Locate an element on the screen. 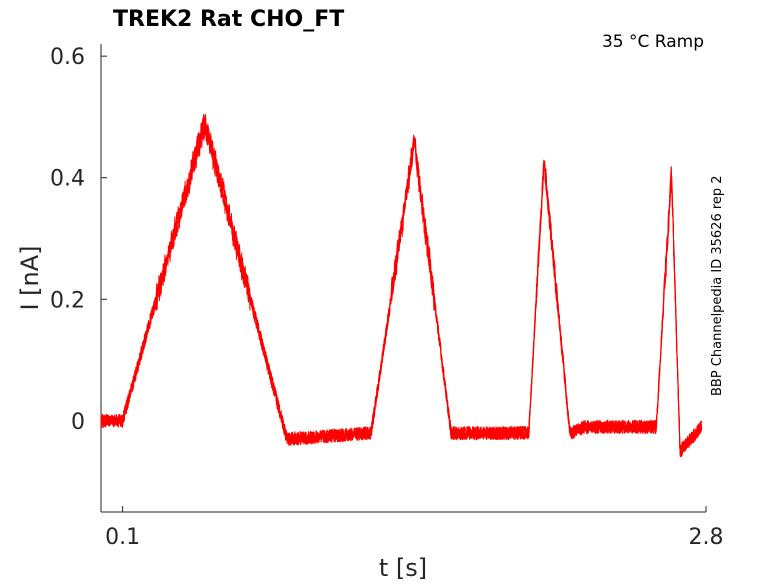 The image size is (778, 583). chart-title: TREK2 Rat CHO_FT is located at coordinates (228, 19).